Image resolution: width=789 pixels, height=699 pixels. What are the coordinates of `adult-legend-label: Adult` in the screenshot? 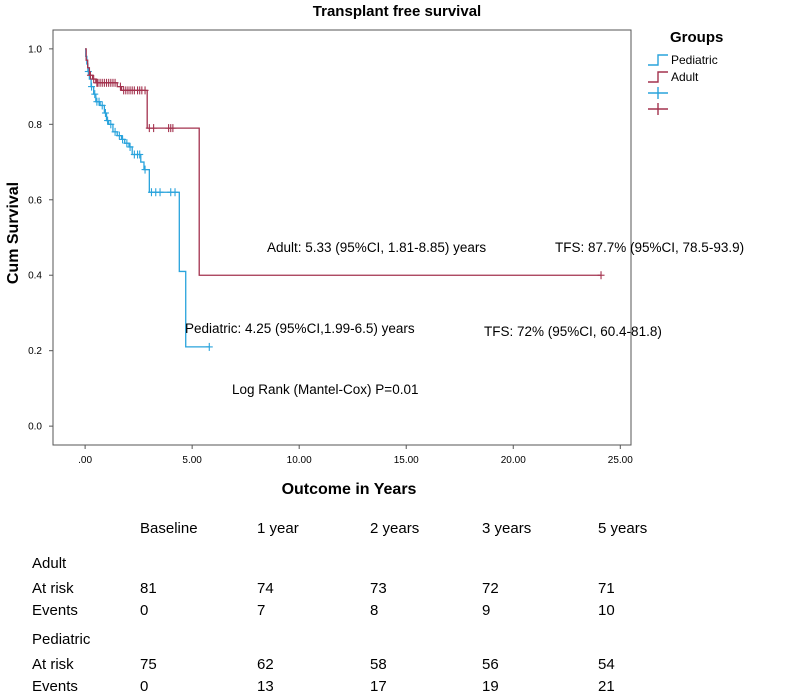 It's located at (685, 77).